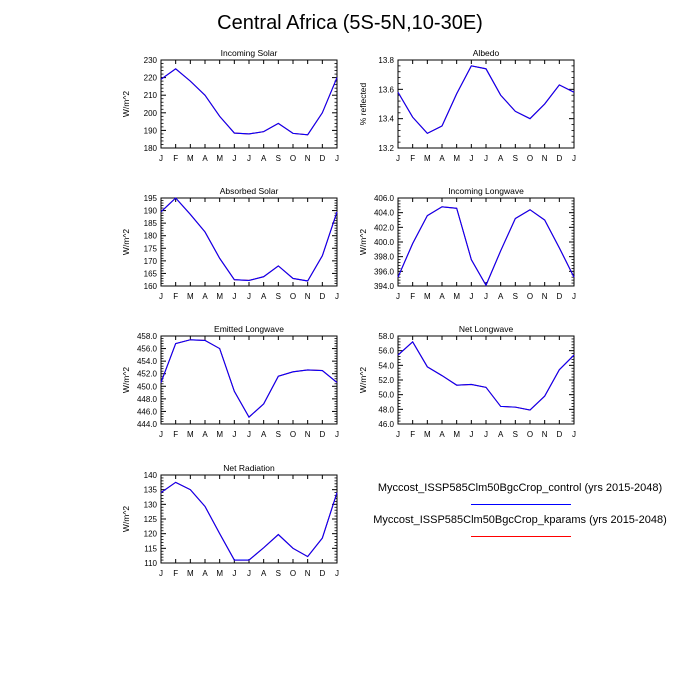 This screenshot has width=700, height=700. Describe the element at coordinates (386, 60) in the screenshot. I see `y-tick-label: 13.8` at that location.